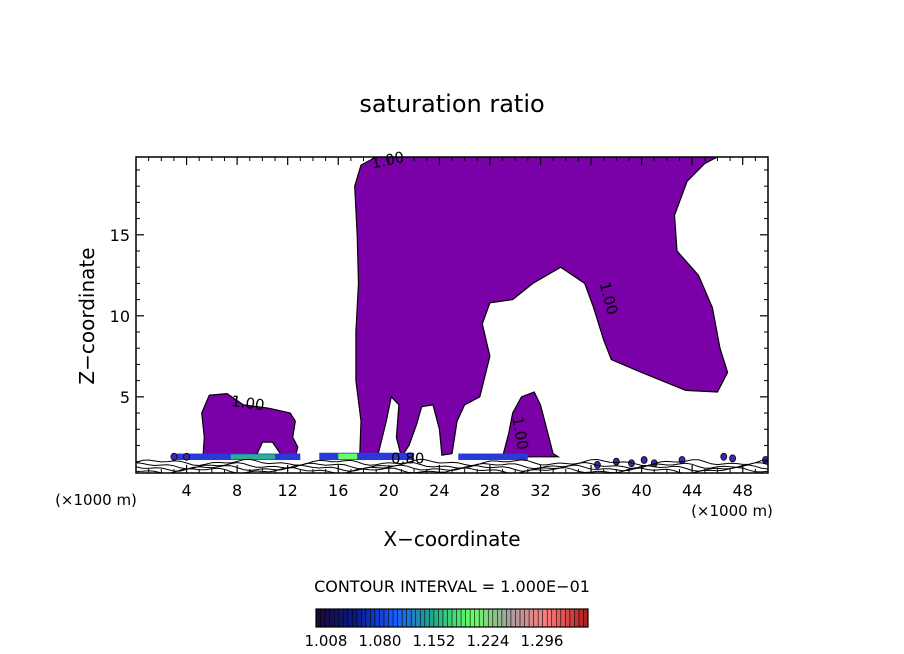 This screenshot has width=904, height=654. Describe the element at coordinates (120, 235) in the screenshot. I see `y-tick-label: 15` at that location.